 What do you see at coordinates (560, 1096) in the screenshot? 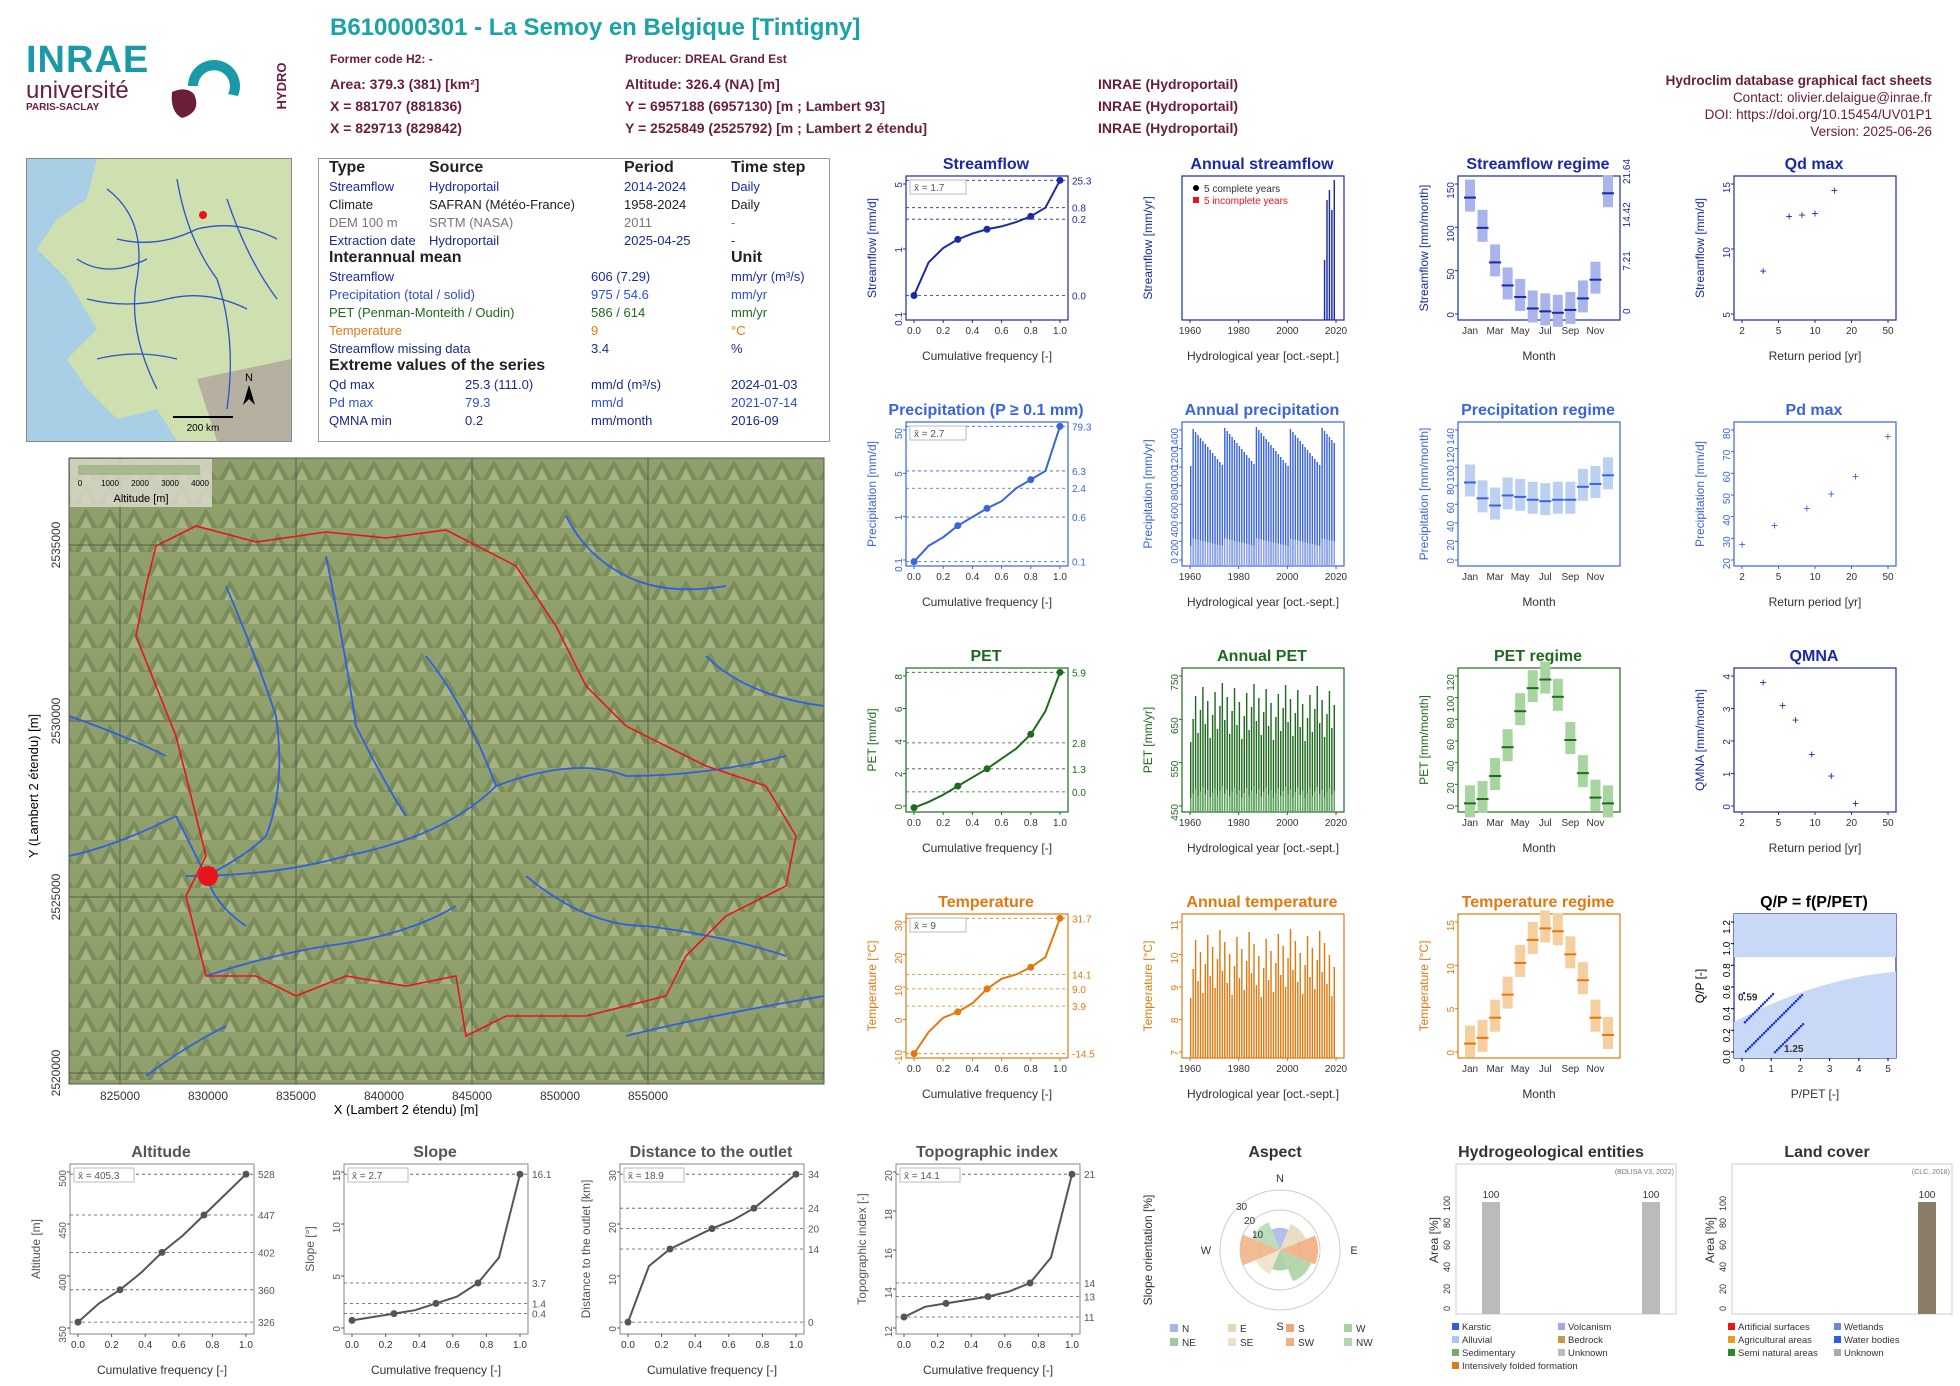
I see `map-xtick: 850000` at bounding box center [560, 1096].